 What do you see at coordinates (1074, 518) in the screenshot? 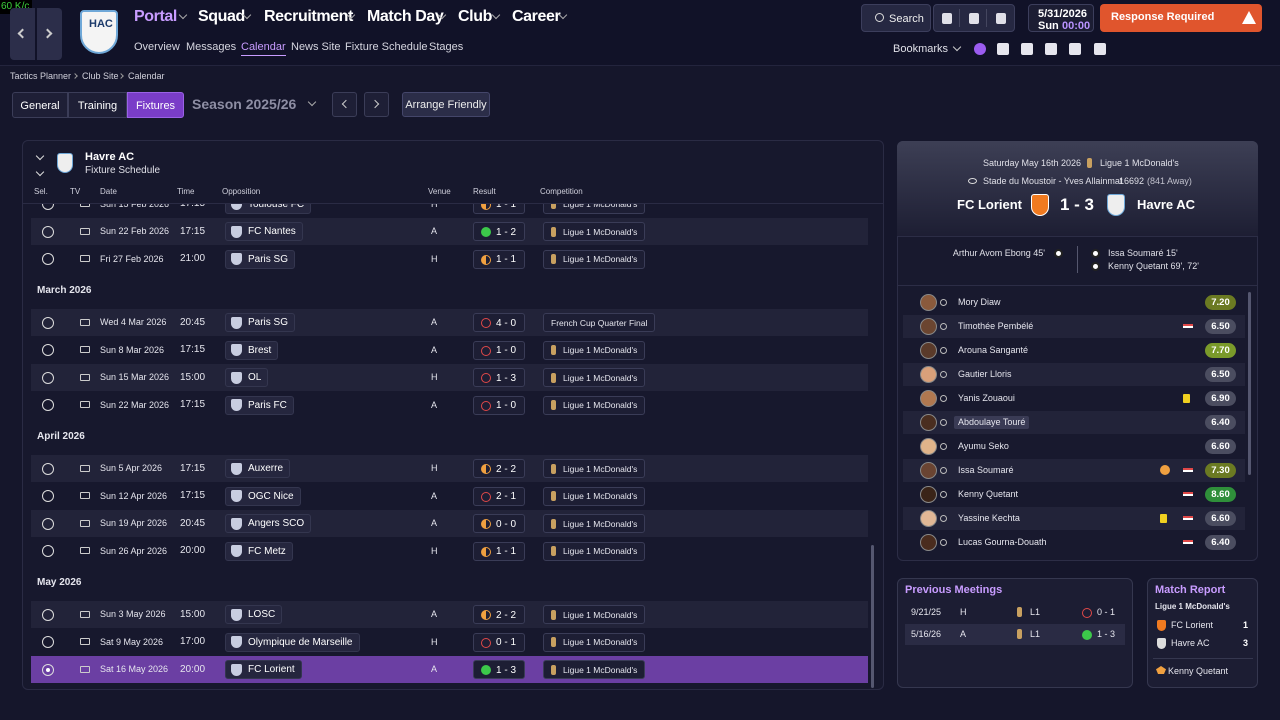
I see `player-row: Yassine Kechta 6.60` at bounding box center [1074, 518].